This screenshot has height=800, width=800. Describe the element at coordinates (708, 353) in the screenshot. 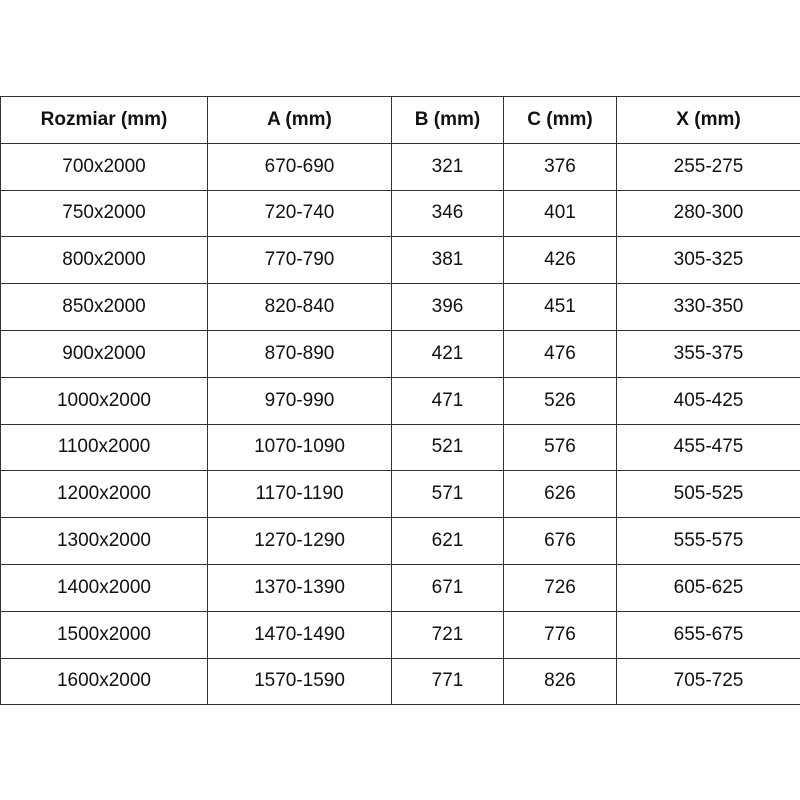

I see `cell-x: 355-375` at that location.